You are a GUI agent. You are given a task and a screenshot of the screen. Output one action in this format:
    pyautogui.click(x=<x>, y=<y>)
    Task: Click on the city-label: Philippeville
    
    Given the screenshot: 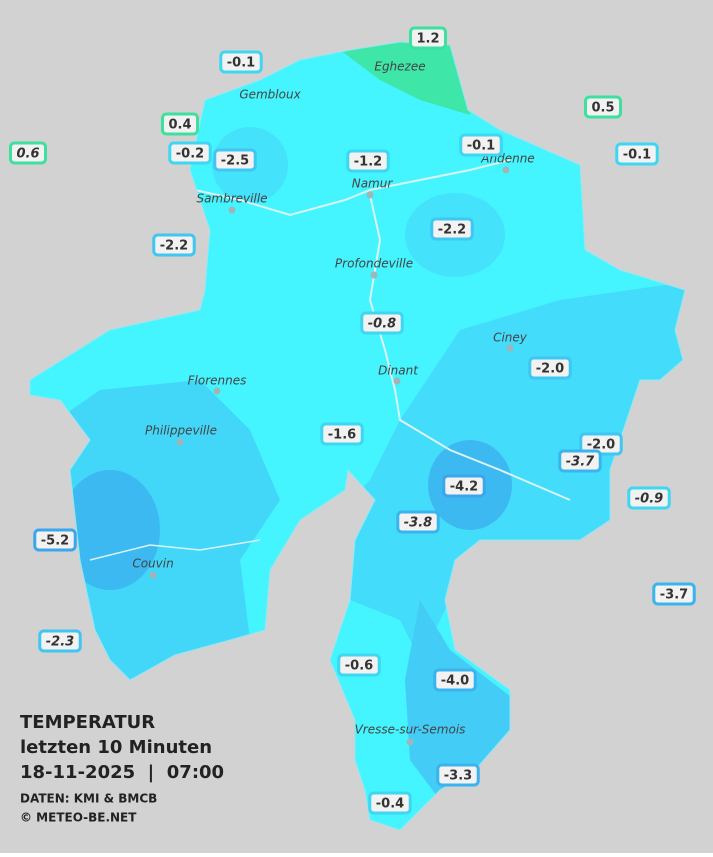 What is the action you would take?
    pyautogui.click(x=181, y=431)
    